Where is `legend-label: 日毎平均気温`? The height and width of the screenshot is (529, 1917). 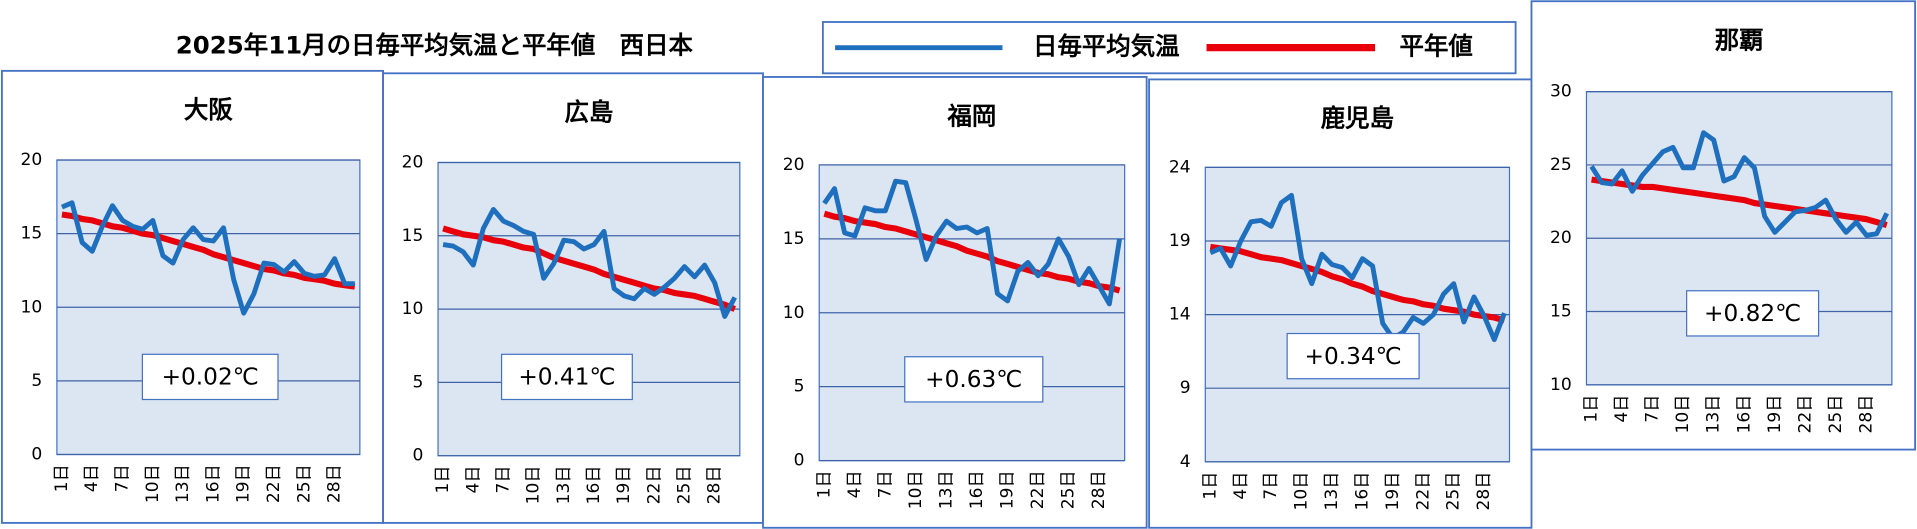
legend-label: 日毎平均気温 is located at coordinates (1106, 46).